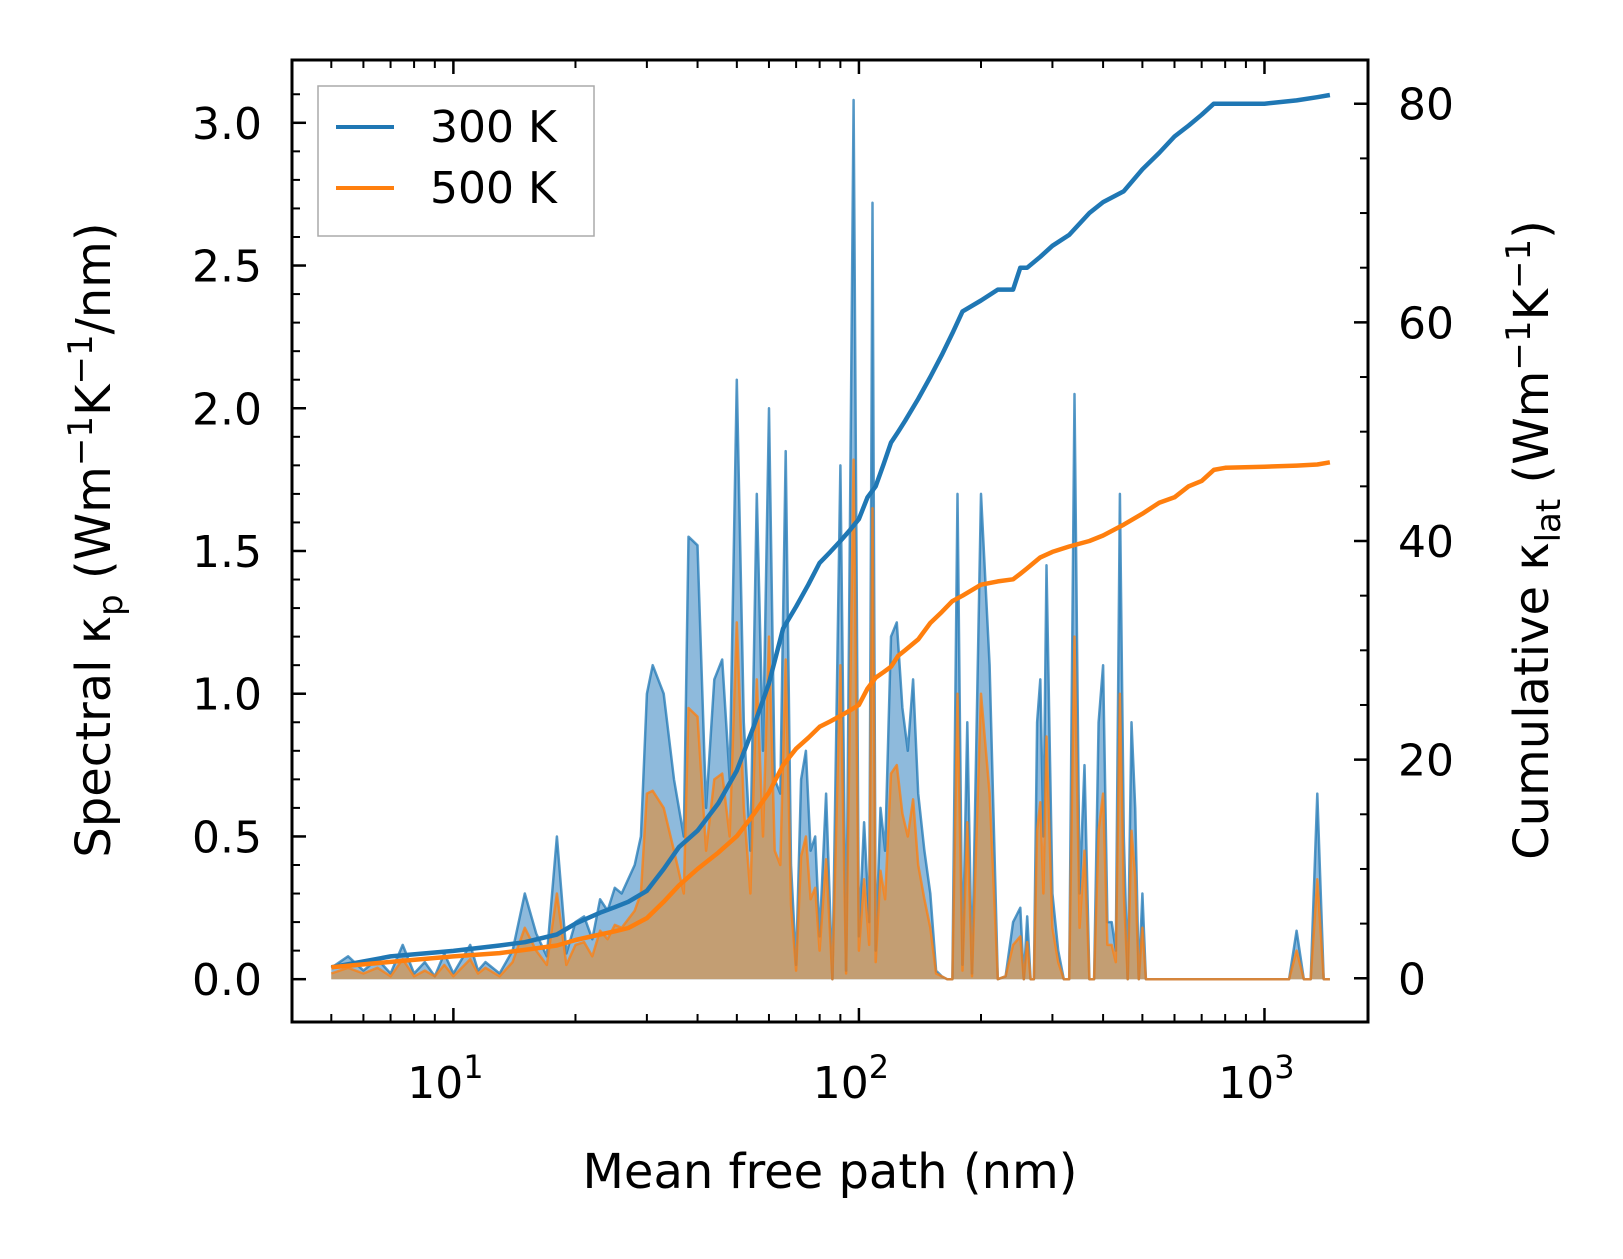 The width and height of the screenshot is (1623, 1259). Describe the element at coordinates (227, 124) in the screenshot. I see `y-left-tick-label: 3.0` at that location.